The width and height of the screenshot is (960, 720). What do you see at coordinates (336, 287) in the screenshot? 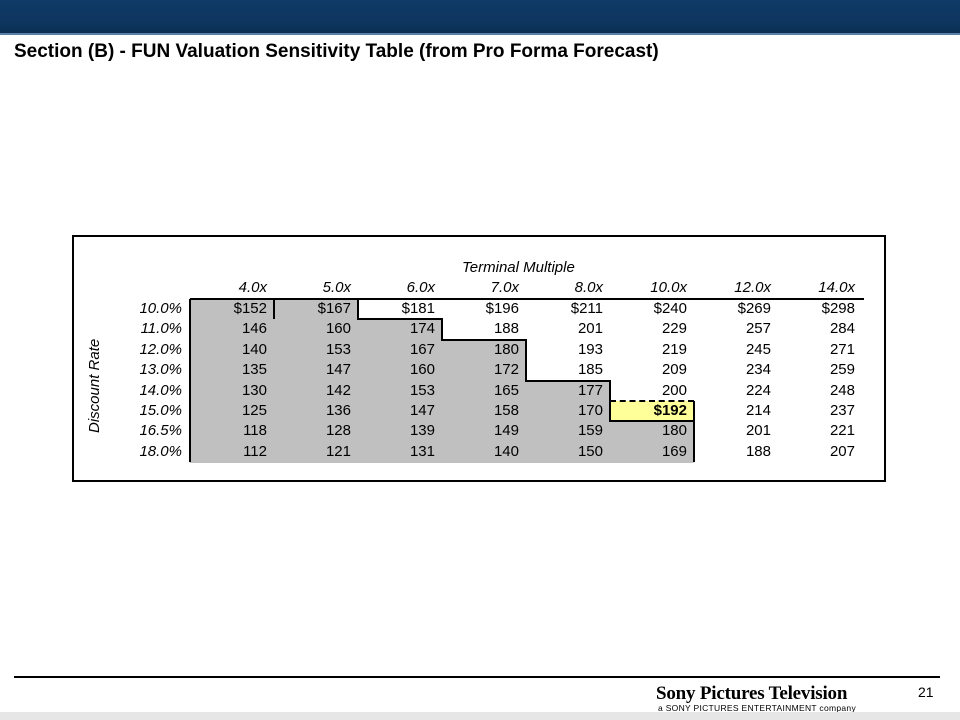
I see `column-header: 5.0x` at bounding box center [336, 287].